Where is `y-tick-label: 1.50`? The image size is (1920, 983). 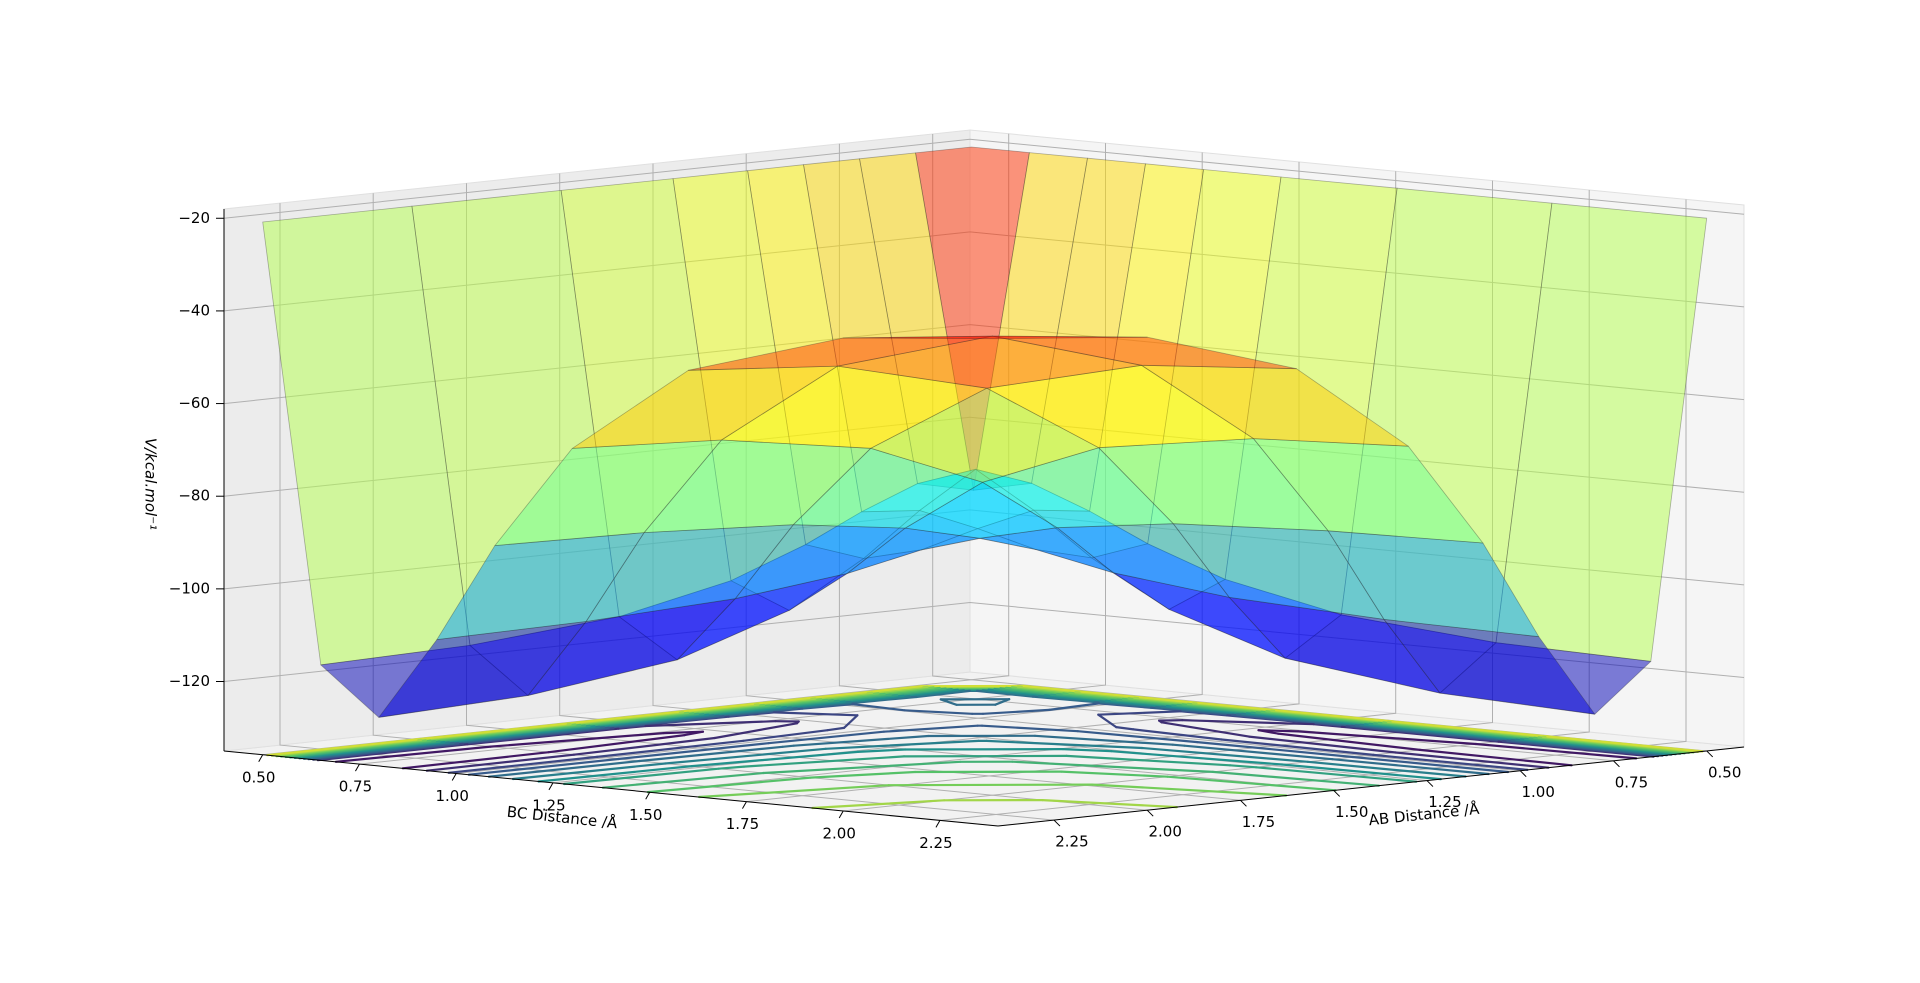 y-tick-label: 1.50 is located at coordinates (645, 815).